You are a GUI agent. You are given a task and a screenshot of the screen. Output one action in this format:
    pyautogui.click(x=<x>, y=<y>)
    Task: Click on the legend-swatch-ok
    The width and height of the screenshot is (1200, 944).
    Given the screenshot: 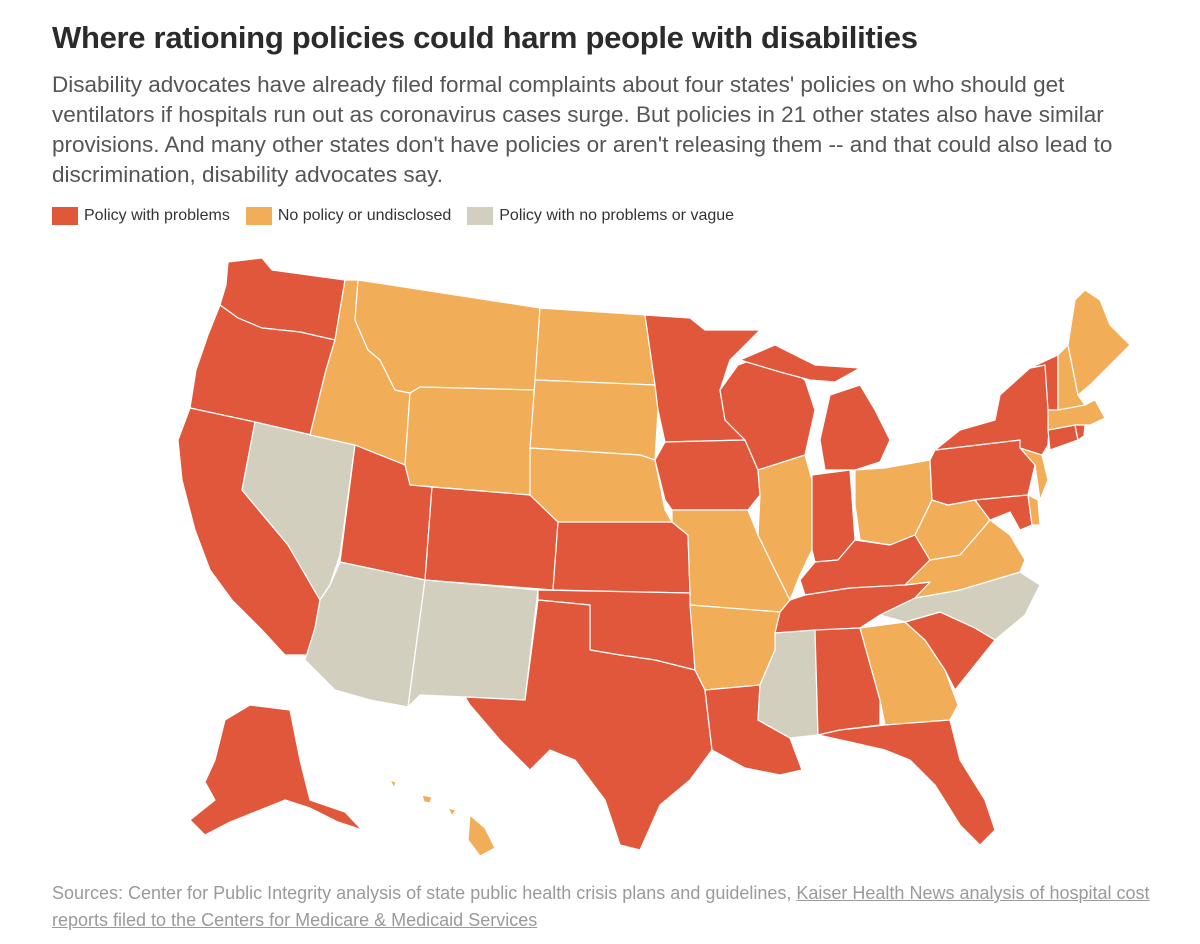 What is the action you would take?
    pyautogui.click(x=480, y=216)
    